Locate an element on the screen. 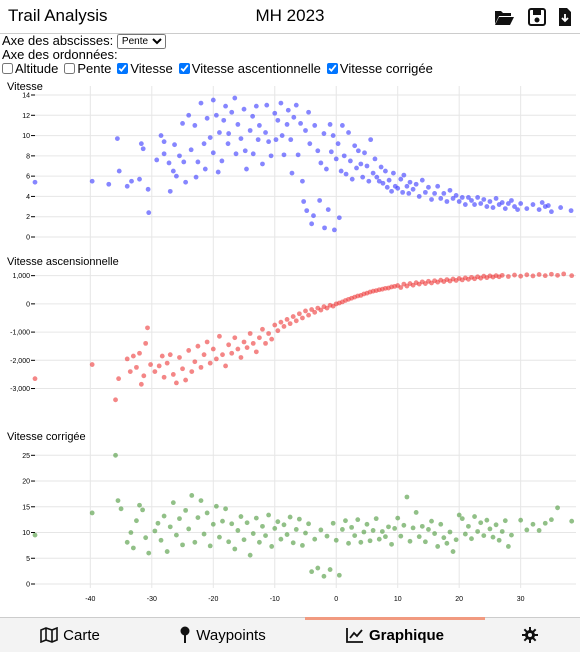 The image size is (580, 652). save-icon is located at coordinates (537, 17).